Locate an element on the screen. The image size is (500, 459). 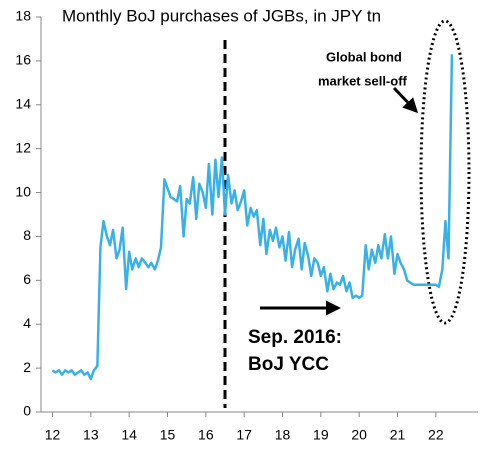
x-tick-label: 17 is located at coordinates (244, 435).